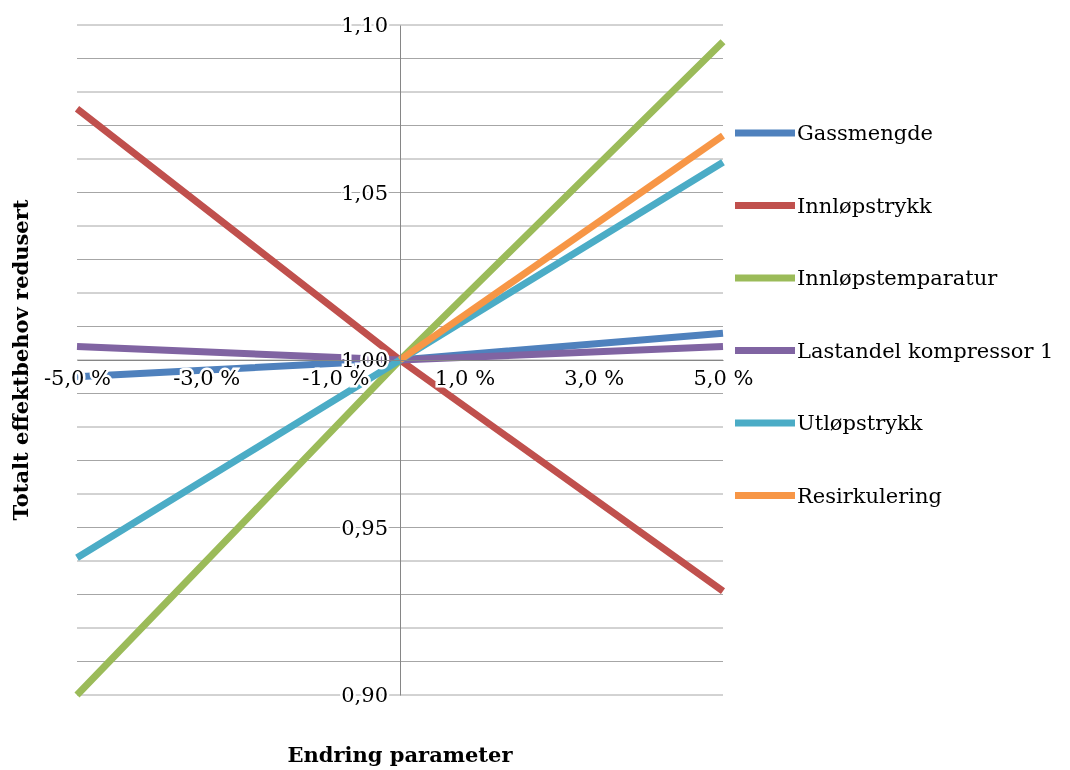  I want to click on legend-label: Innløpstrykk, so click(864, 205).